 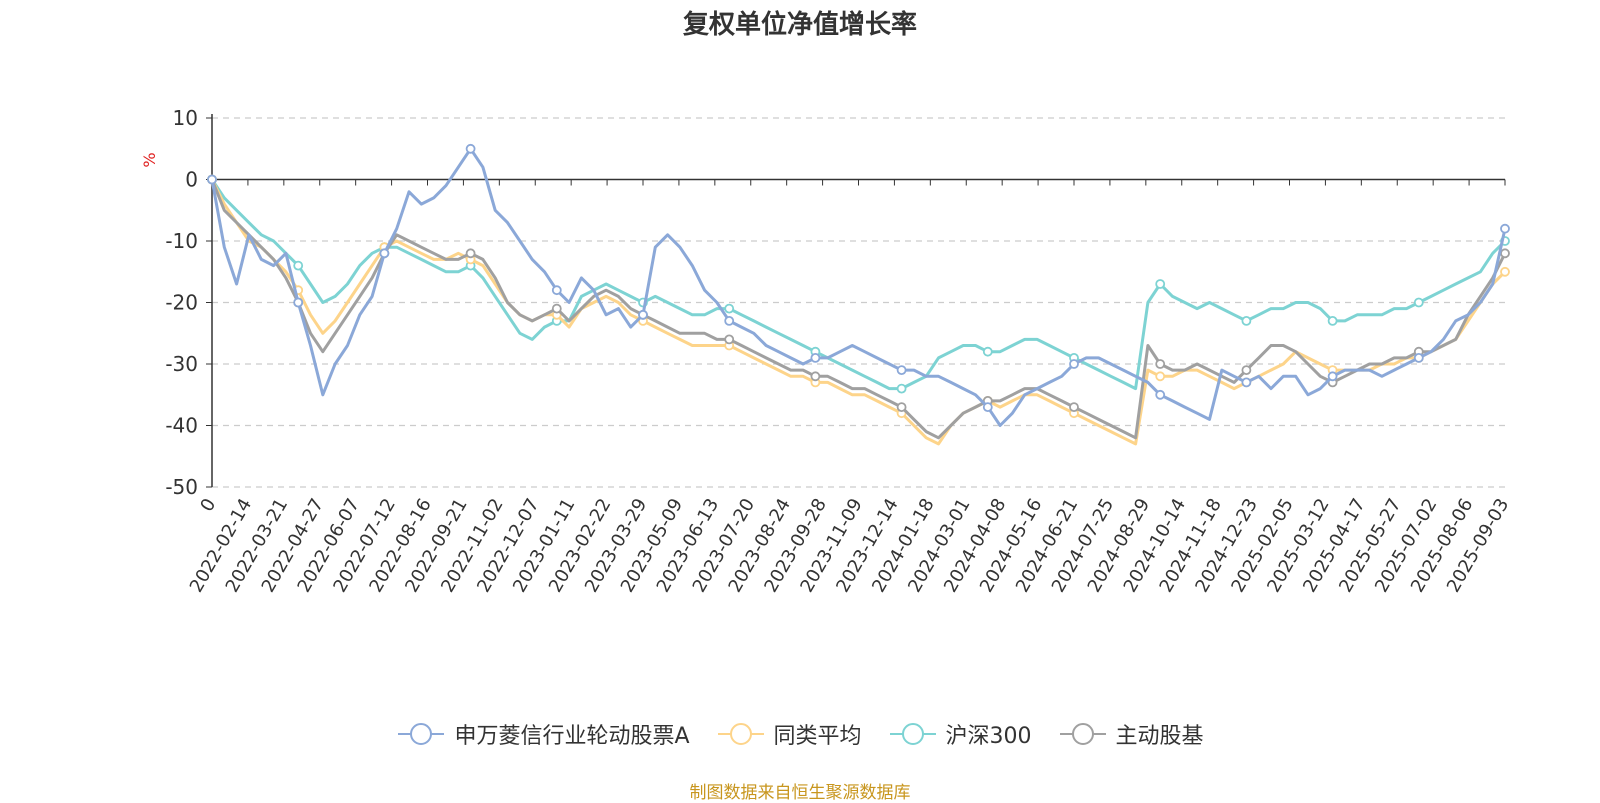 I want to click on legend-marker-peer-average, so click(x=740, y=734).